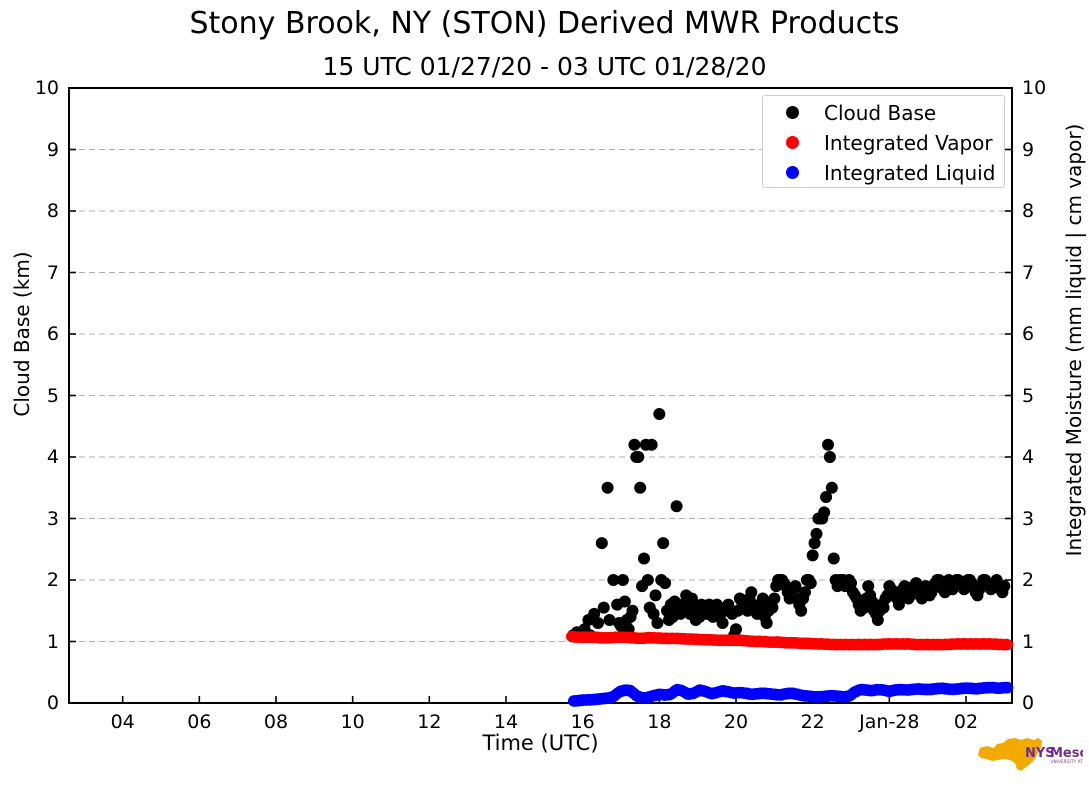  Describe the element at coordinates (966, 722) in the screenshot. I see `x-tick-label: 02` at that location.